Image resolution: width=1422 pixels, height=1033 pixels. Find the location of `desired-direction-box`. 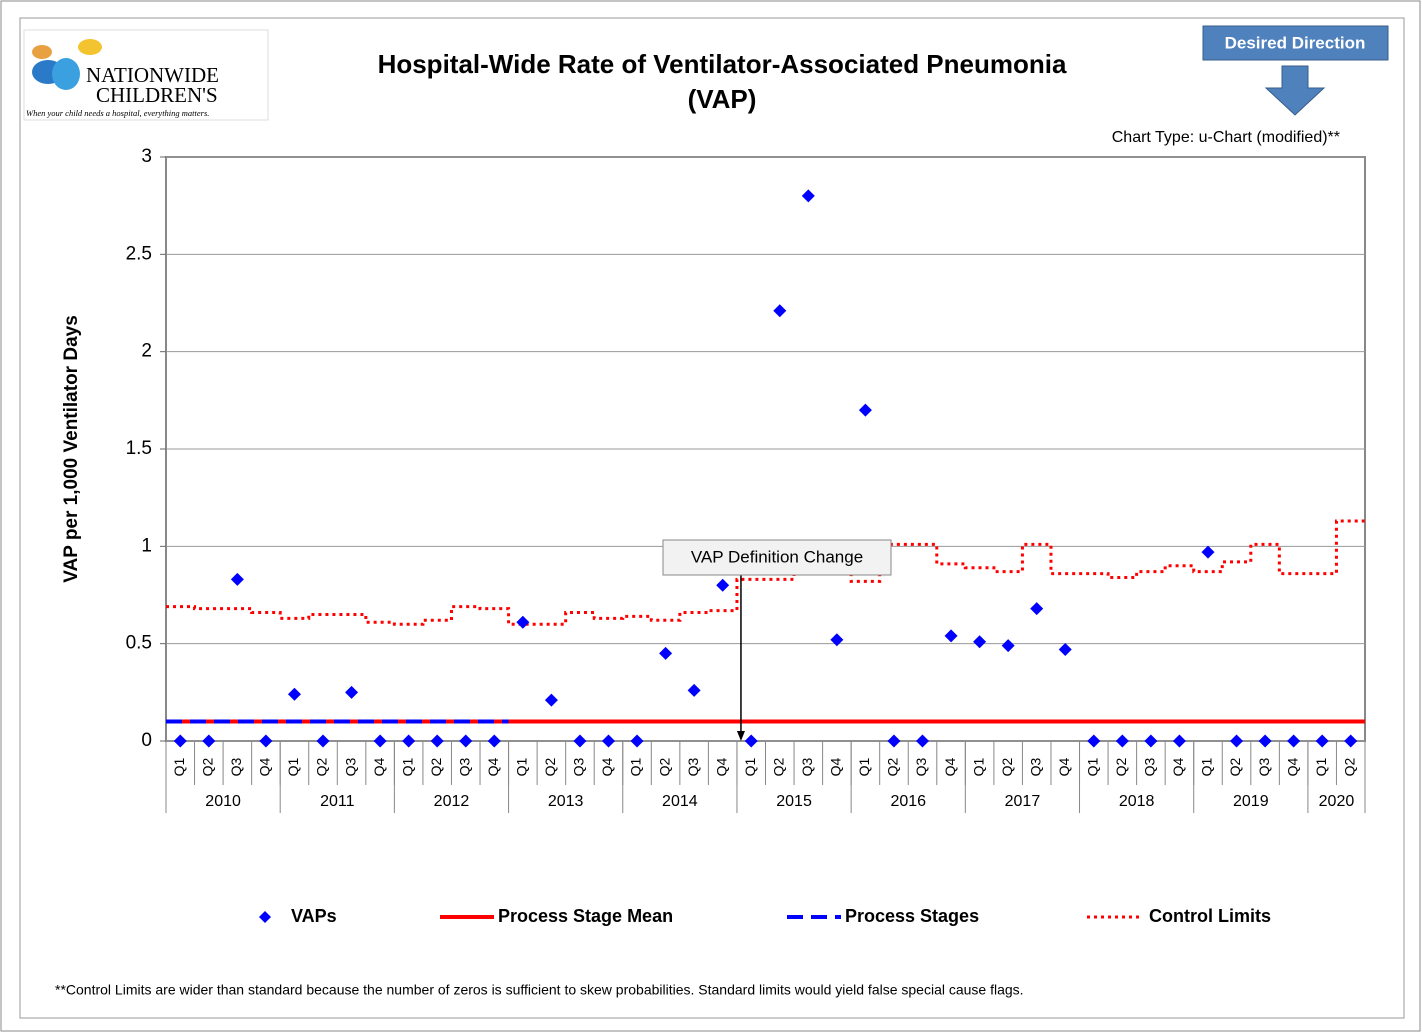

desired-direction-box is located at coordinates (1295, 43).